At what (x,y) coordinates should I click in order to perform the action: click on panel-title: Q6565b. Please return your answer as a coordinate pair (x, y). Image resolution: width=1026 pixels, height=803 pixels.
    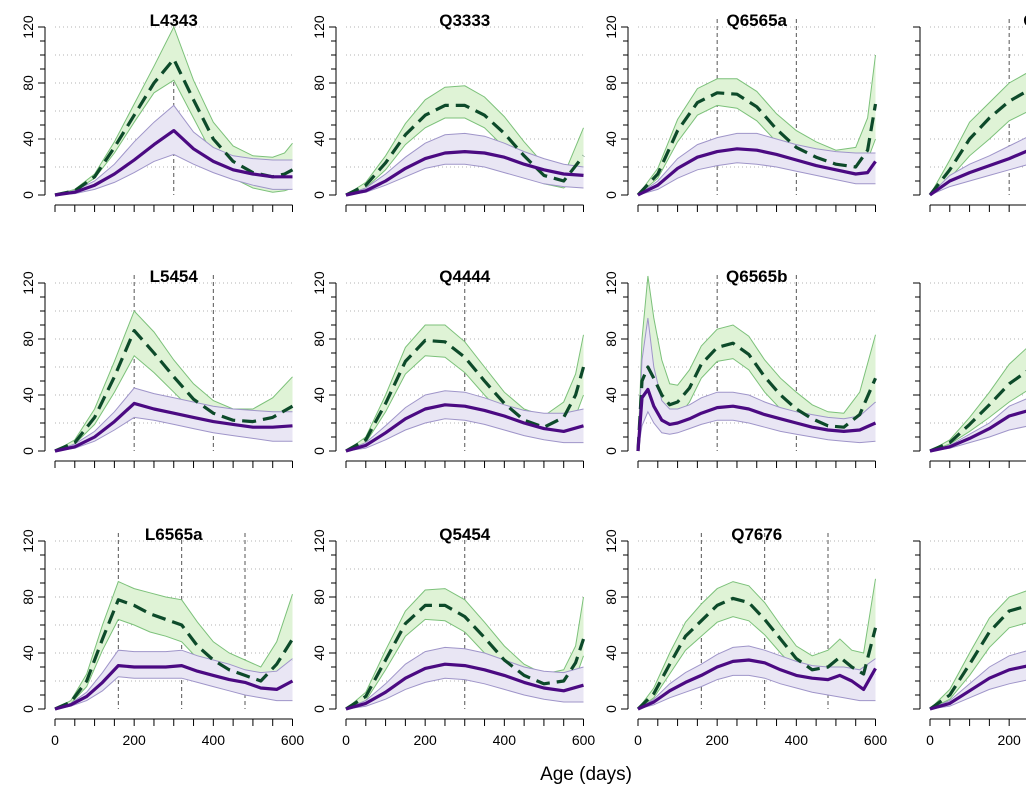
    Looking at the image, I should click on (756, 276).